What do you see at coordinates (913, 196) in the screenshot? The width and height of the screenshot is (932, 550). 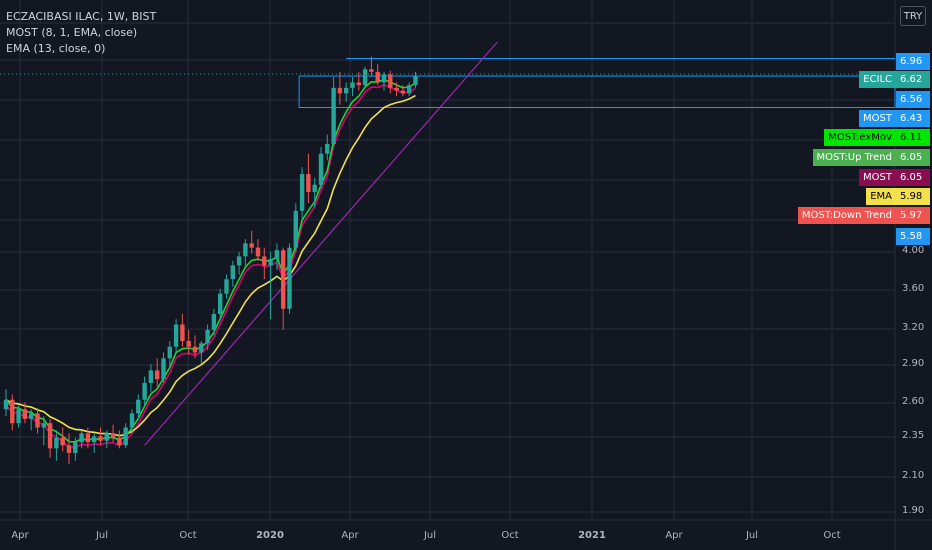 I see `price-tag-value: 5.98` at bounding box center [913, 196].